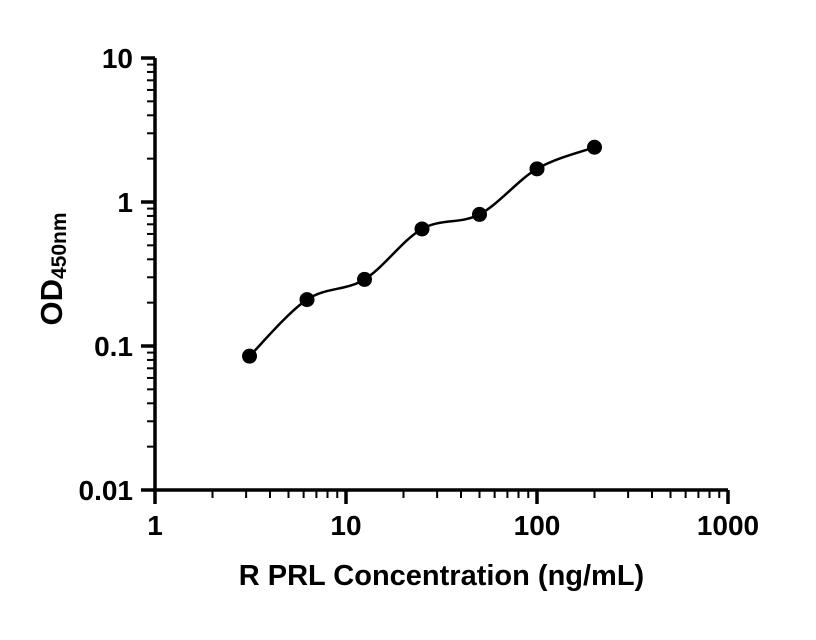 The width and height of the screenshot is (816, 640). I want to click on y-axis-title-main: OD, so click(51, 302).